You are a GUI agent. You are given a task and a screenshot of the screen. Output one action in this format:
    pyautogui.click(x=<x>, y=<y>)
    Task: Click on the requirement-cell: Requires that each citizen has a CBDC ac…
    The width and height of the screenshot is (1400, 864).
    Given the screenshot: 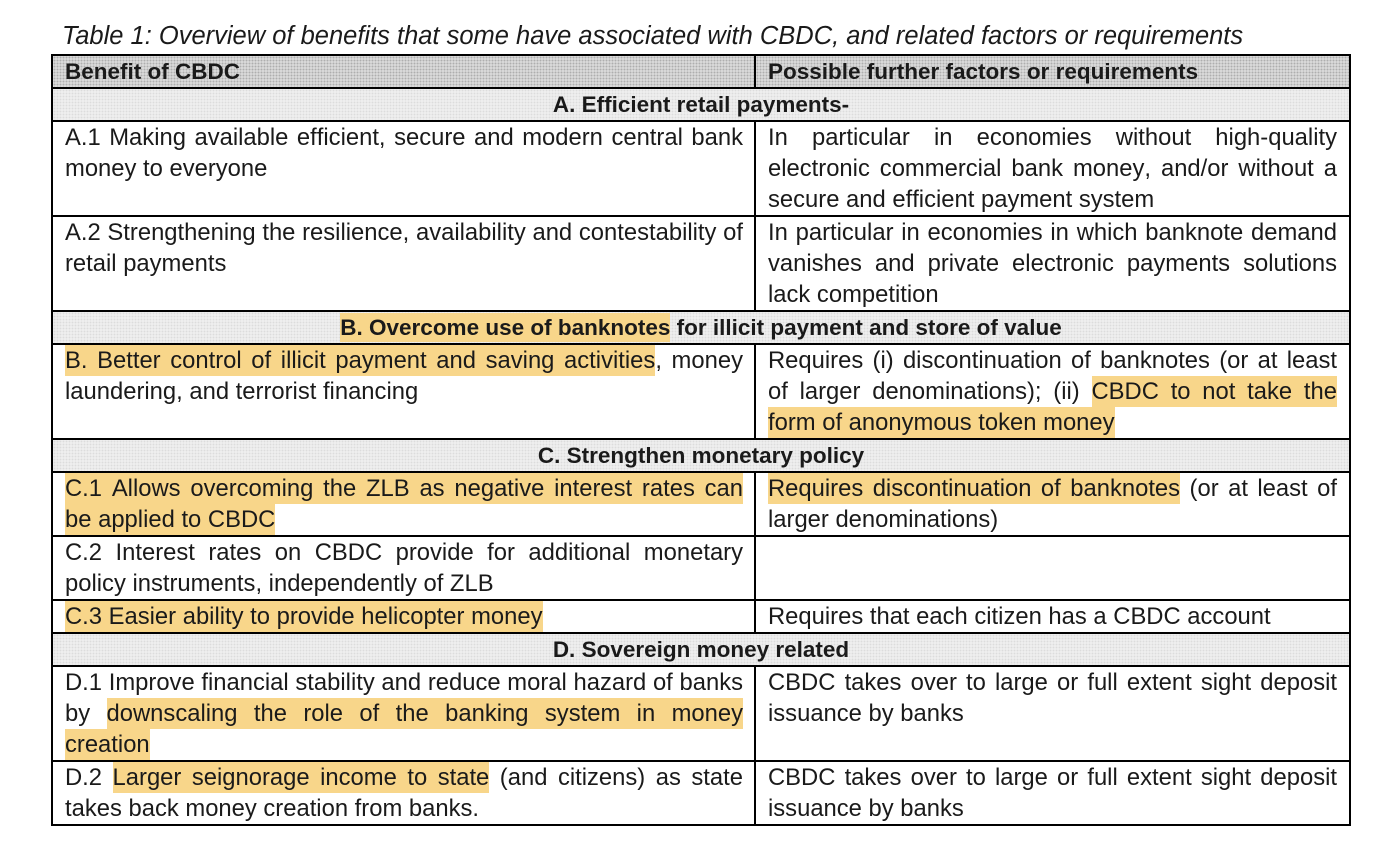 What is the action you would take?
    pyautogui.click(x=1053, y=617)
    